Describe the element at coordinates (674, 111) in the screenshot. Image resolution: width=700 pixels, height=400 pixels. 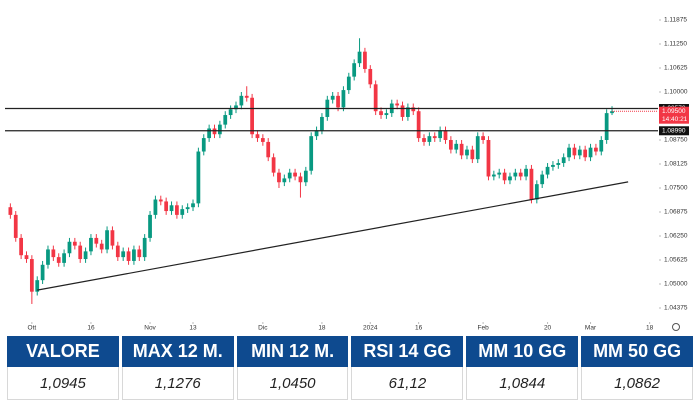
I see `last-price-label: 1.09500` at that location.